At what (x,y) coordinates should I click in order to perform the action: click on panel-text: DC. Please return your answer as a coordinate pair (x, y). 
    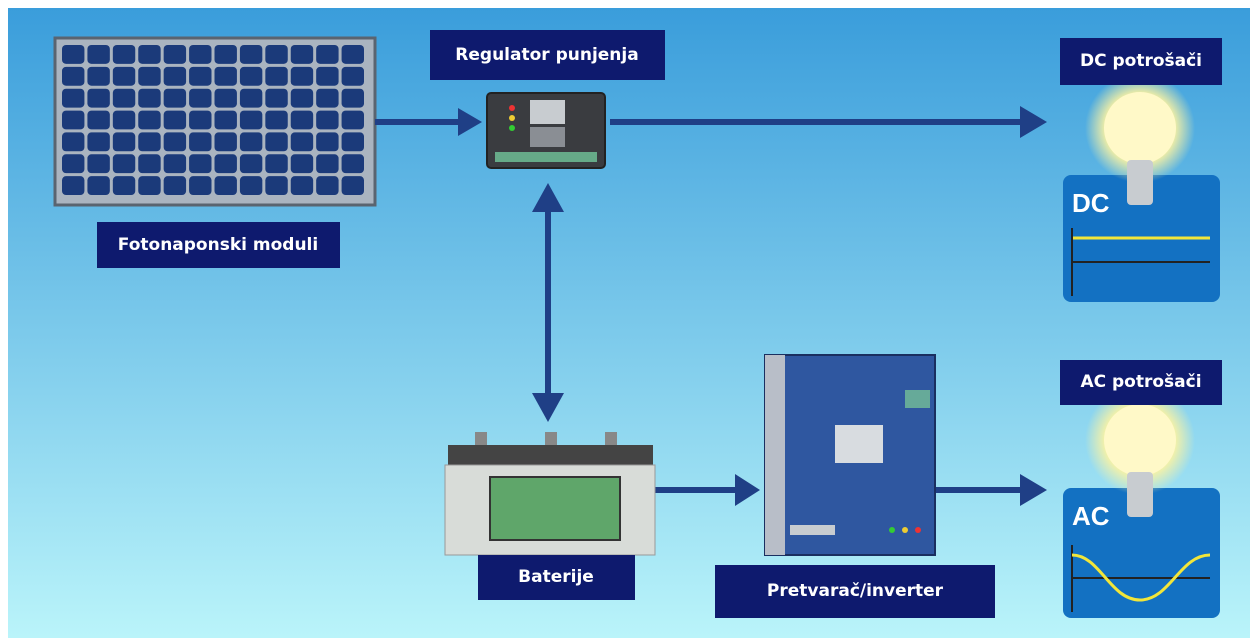
    Looking at the image, I should click on (1091, 203).